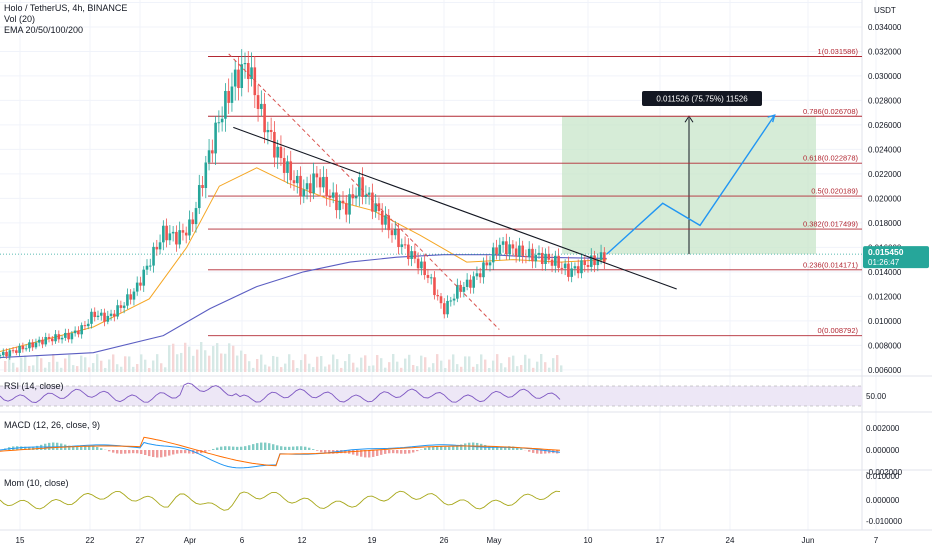 Image resolution: width=932 pixels, height=550 pixels. What do you see at coordinates (876, 540) in the screenshot?
I see `time-axis-tick: 7` at bounding box center [876, 540].